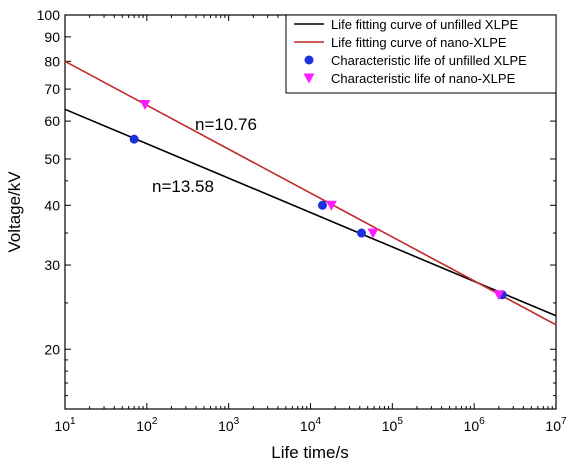 Image resolution: width=571 pixels, height=468 pixels. I want to click on x-tick-labels: 10¹ 10² 10³ 10⁴ 10⁵ 10⁶ 10⁷, so click(310, 425).